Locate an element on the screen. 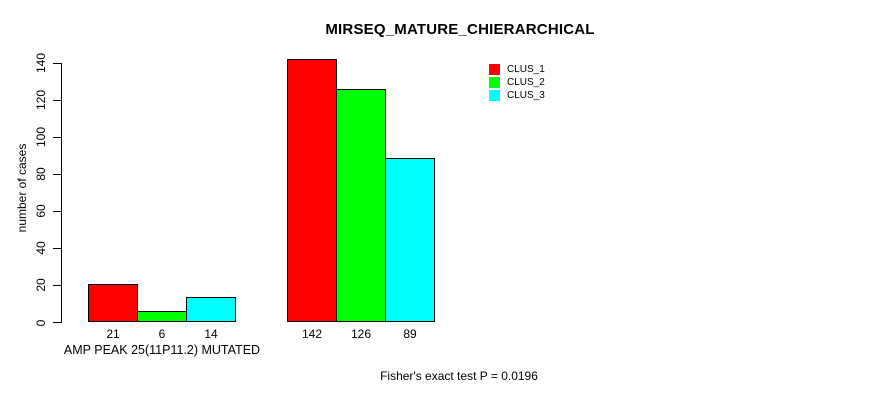 The image size is (890, 400). y-tick-label: 120 is located at coordinates (41, 100).